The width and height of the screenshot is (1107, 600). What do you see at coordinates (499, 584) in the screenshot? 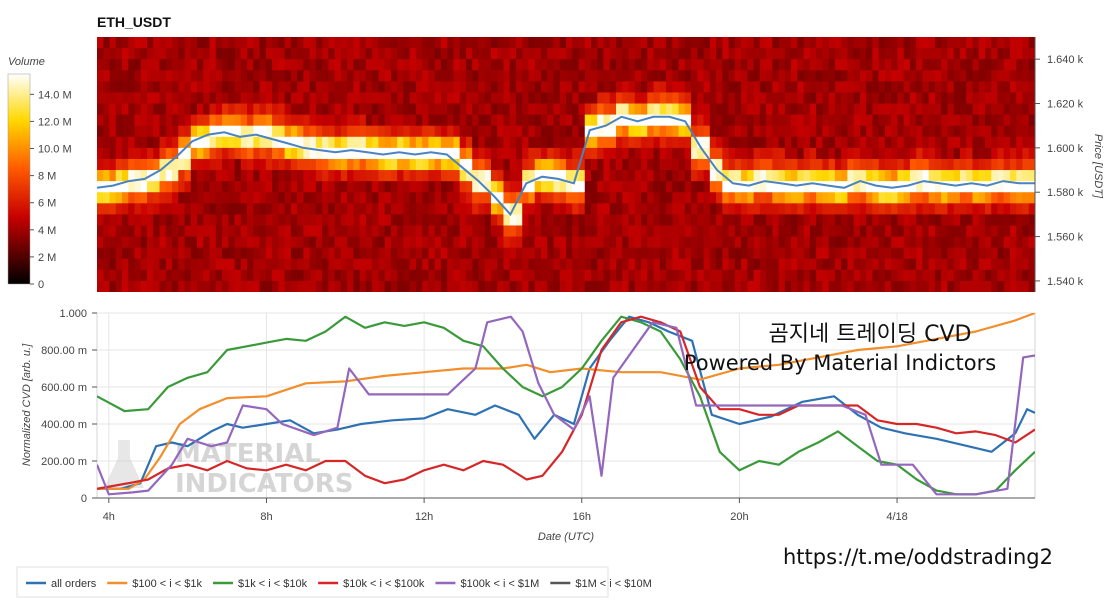
I see `legend-label: $100k < i < $1M` at bounding box center [499, 584].